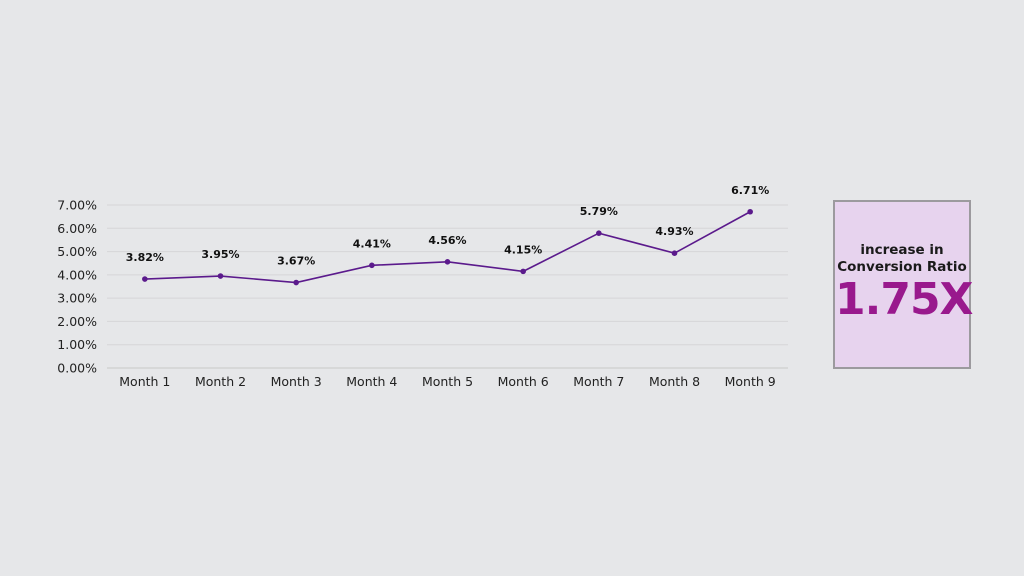  Describe the element at coordinates (220, 254) in the screenshot. I see `data-label: 3.95%` at that location.